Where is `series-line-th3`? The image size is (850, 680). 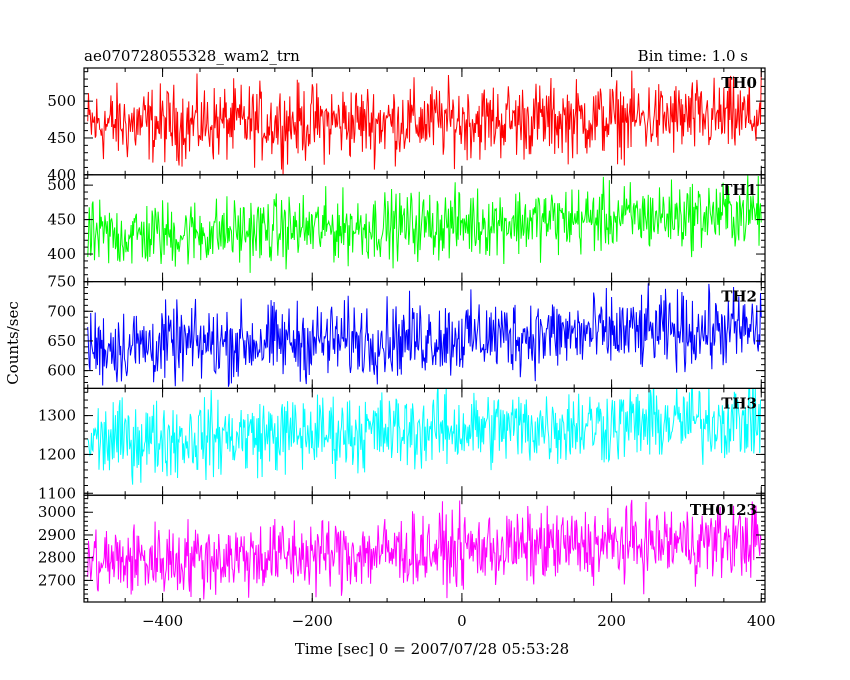
series-line-th3 is located at coordinates (424, 436).